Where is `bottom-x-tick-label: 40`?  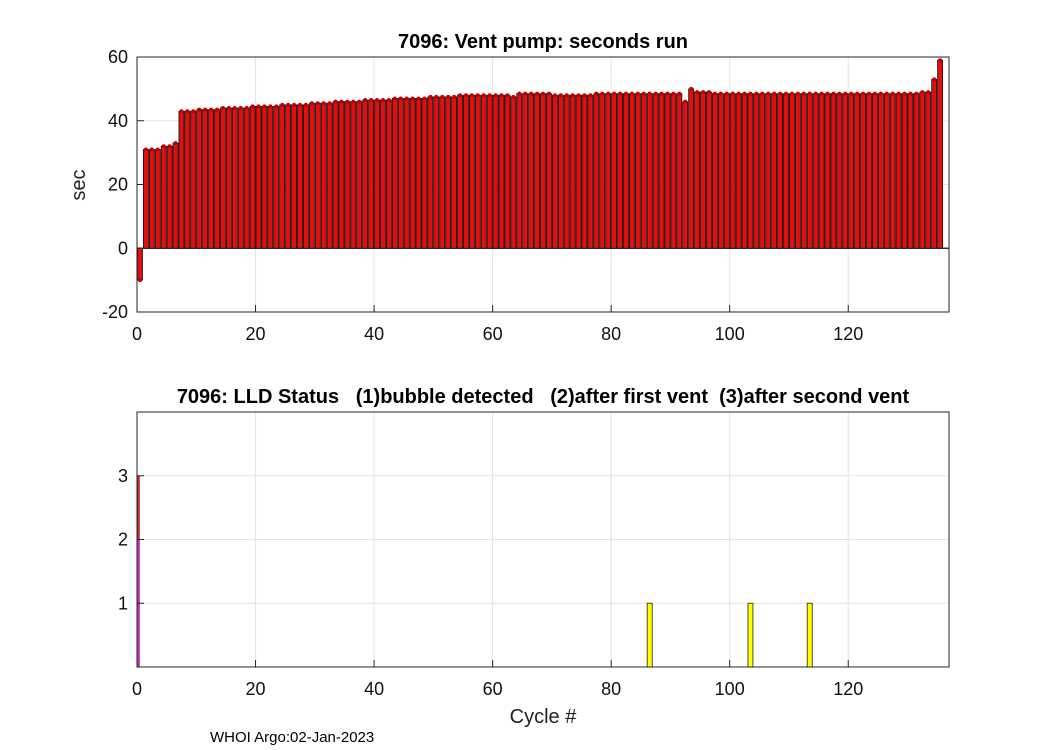 bottom-x-tick-label: 40 is located at coordinates (374, 689).